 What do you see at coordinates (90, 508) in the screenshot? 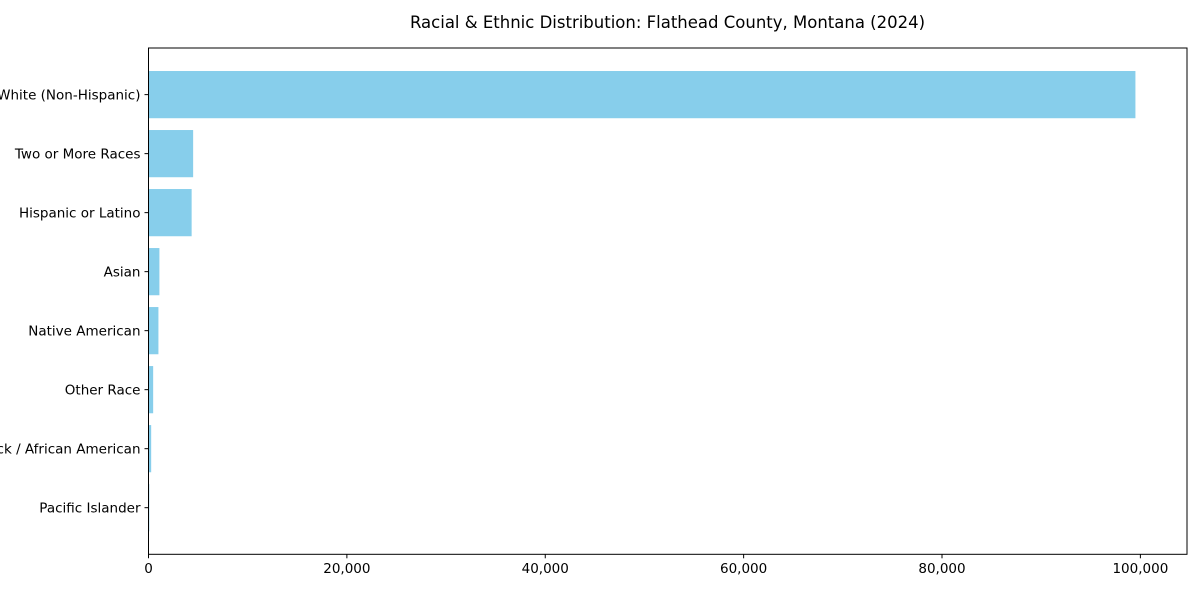
I see `category-label-7: Pacific Islander` at bounding box center [90, 508].